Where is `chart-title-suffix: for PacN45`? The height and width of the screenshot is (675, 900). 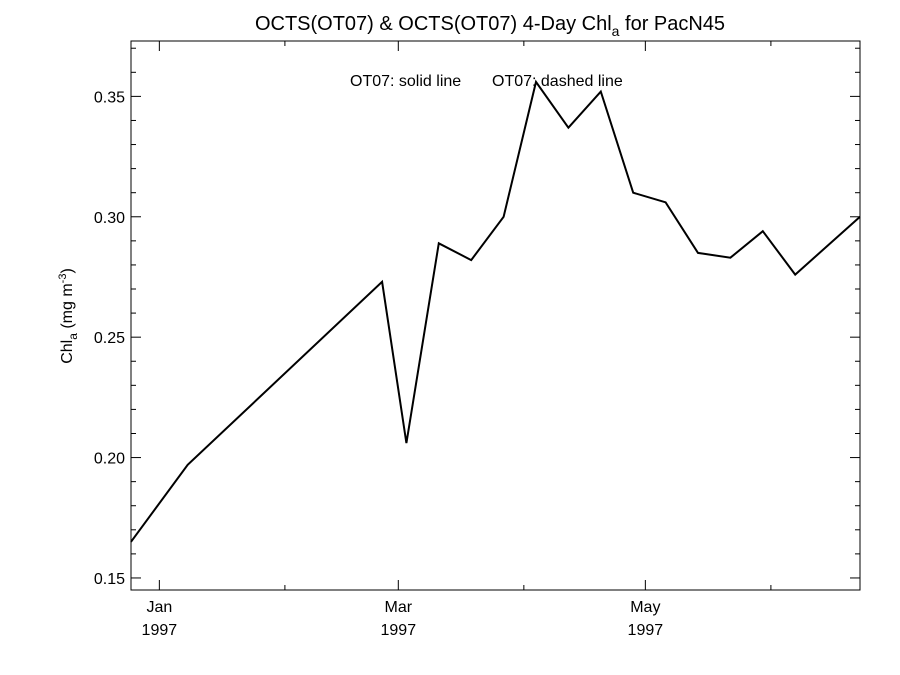 chart-title-suffix: for PacN45 is located at coordinates (672, 24).